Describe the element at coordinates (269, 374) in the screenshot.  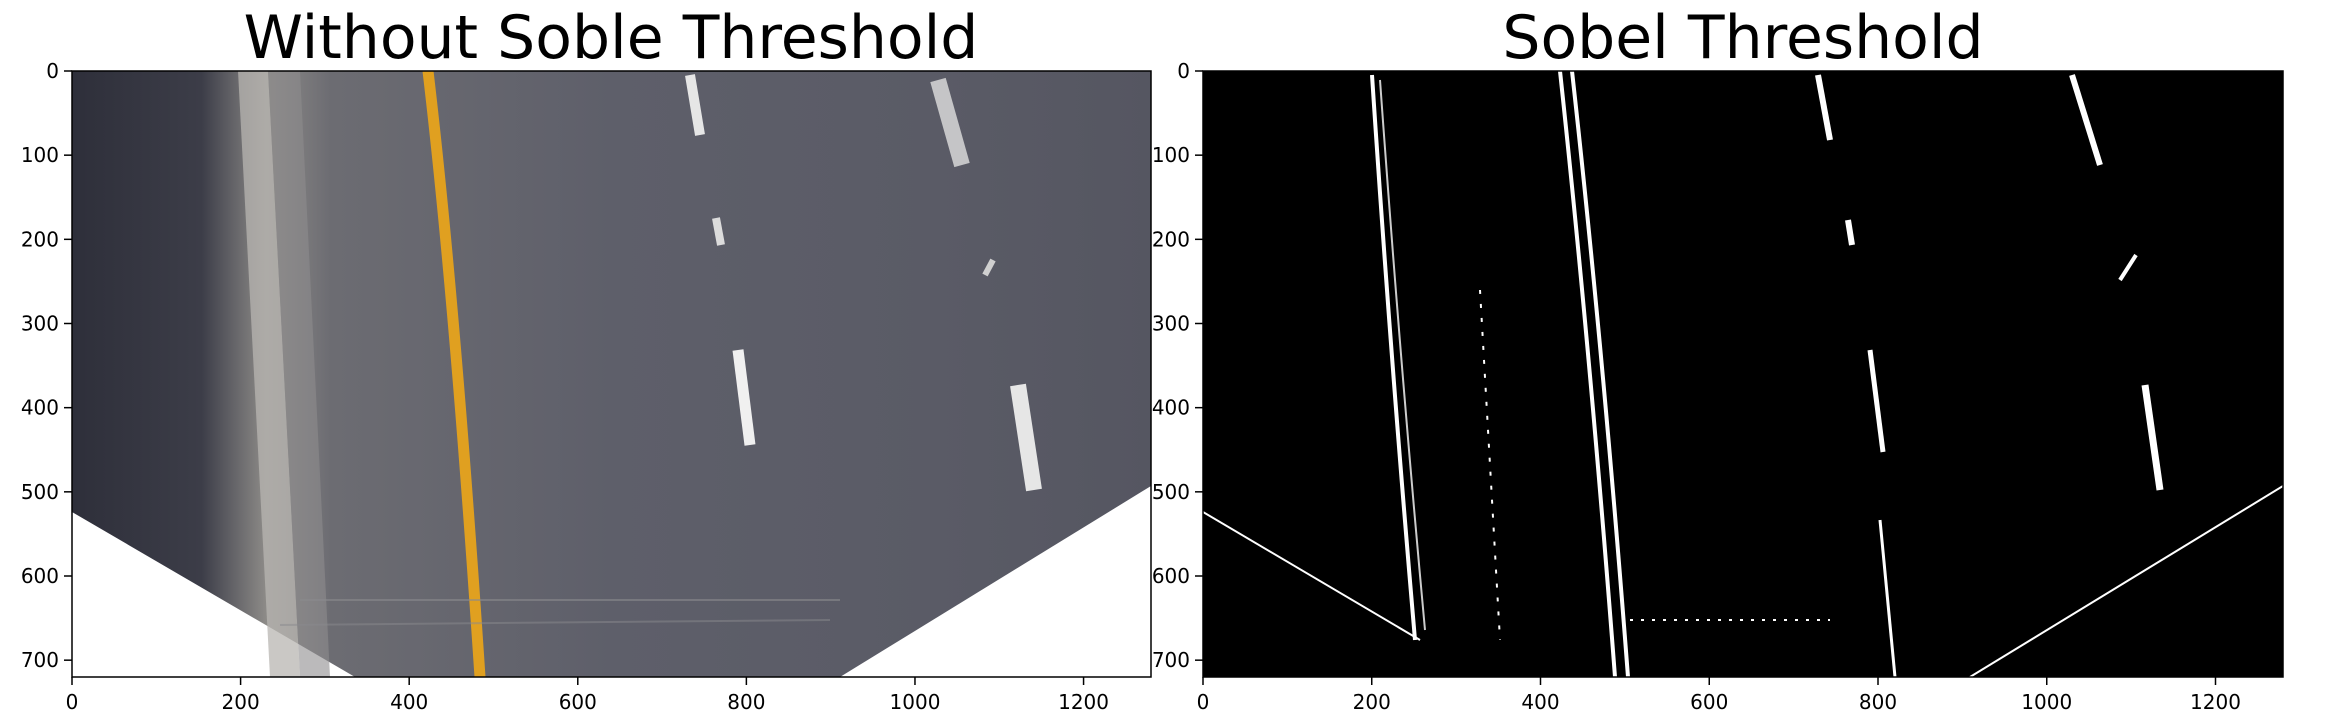
I see `road-shoulder` at that location.